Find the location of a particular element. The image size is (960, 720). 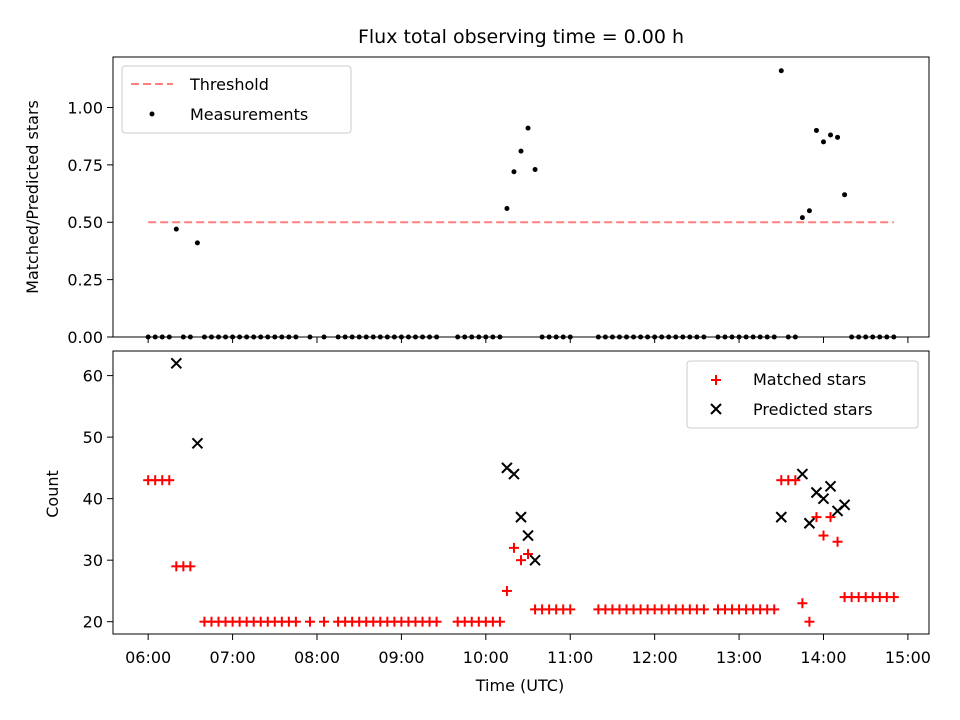

legend-matched-label: Matched stars is located at coordinates (809, 379).